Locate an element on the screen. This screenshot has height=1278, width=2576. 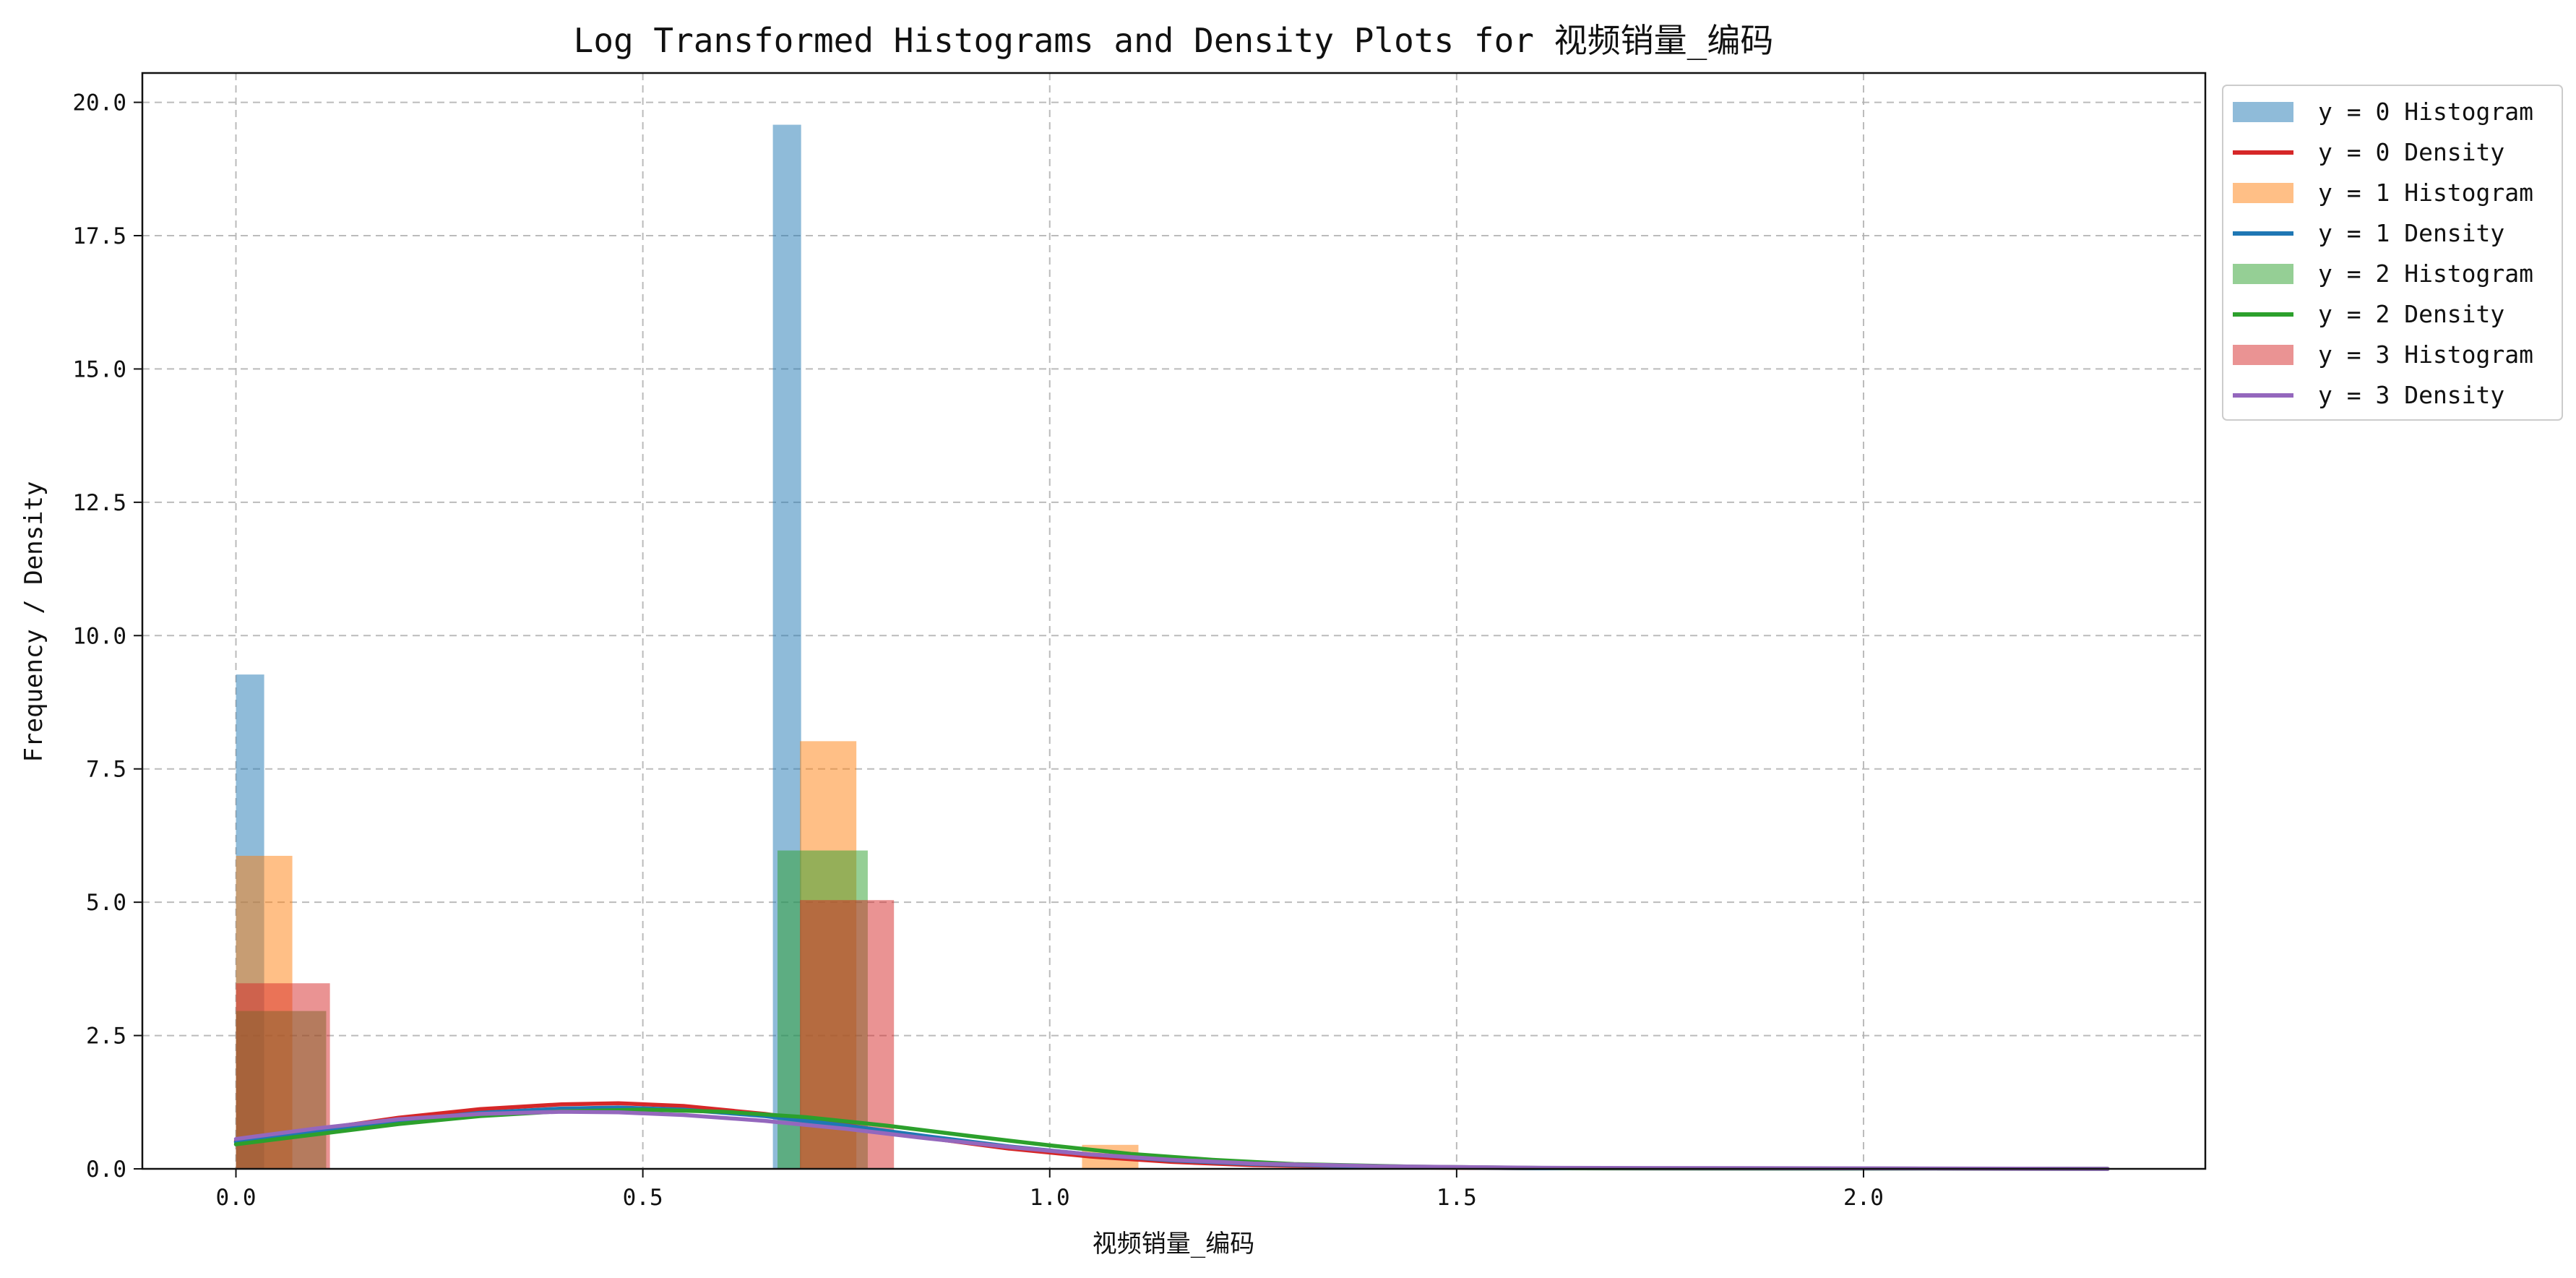
y-tick-label-0: 0.0 is located at coordinates (106, 1170).